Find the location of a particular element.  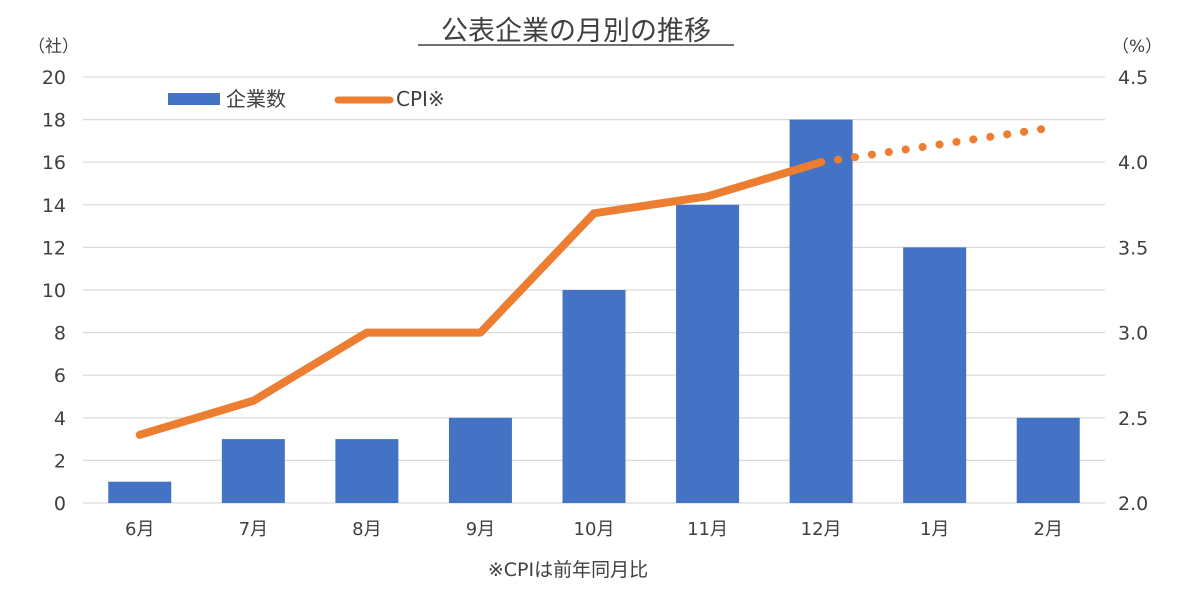

right-tick-label: 3.5 is located at coordinates (1133, 248).